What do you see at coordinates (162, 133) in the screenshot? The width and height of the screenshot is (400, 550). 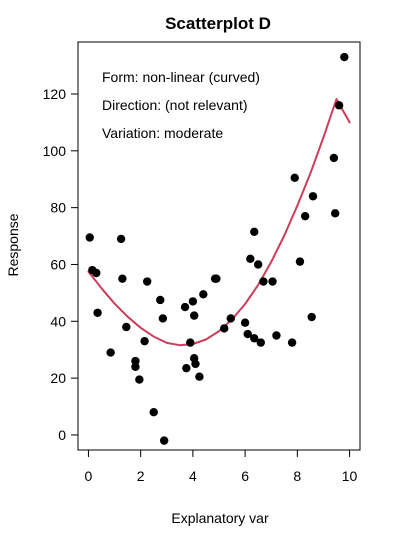 I see `annotation-variation: Variation: moderate` at bounding box center [162, 133].